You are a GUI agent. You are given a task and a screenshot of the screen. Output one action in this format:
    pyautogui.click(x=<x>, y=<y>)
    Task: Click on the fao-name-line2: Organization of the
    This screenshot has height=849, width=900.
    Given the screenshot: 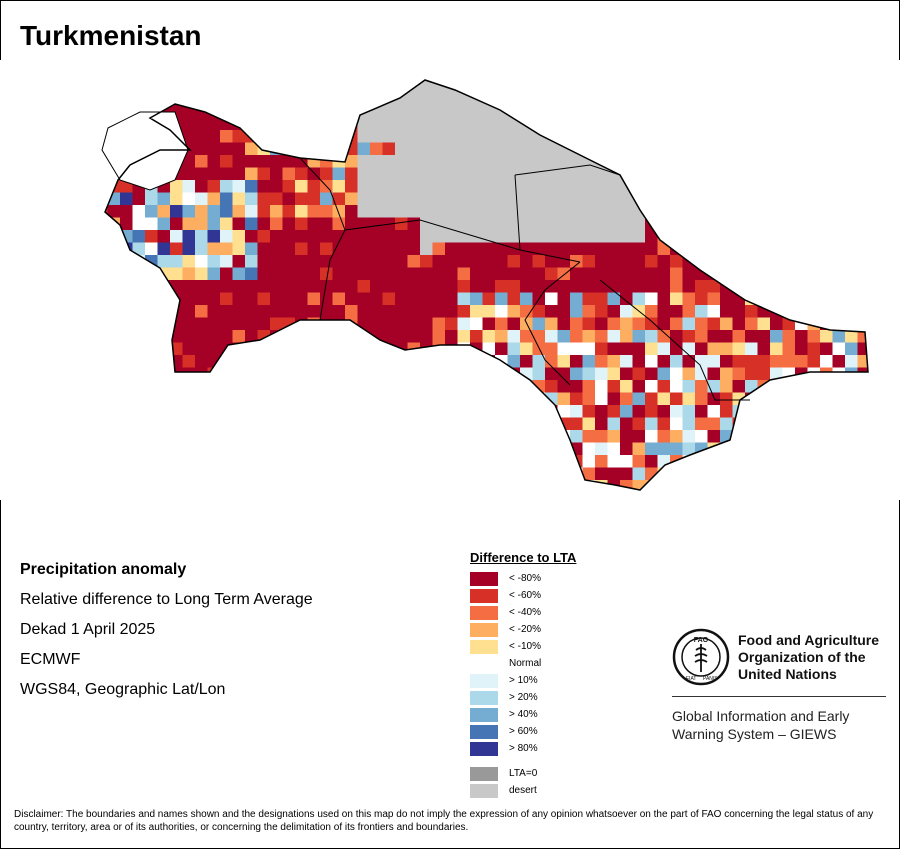 What is the action you would take?
    pyautogui.click(x=802, y=656)
    